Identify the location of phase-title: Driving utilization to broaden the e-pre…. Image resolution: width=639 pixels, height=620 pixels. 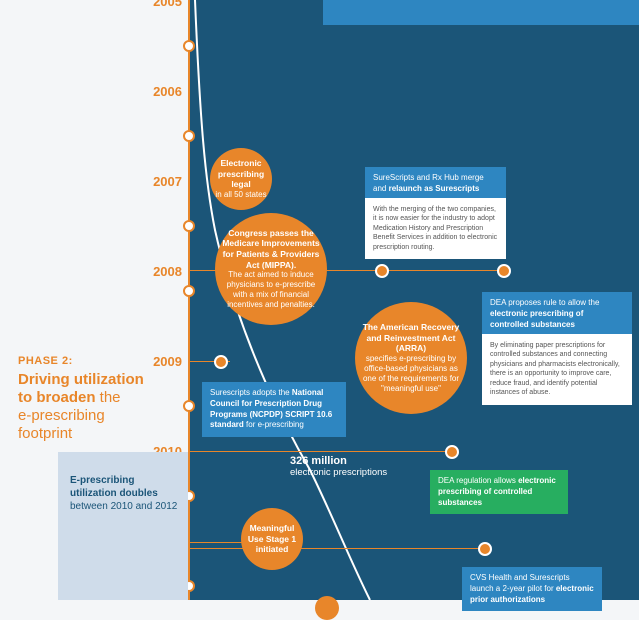
(81, 406).